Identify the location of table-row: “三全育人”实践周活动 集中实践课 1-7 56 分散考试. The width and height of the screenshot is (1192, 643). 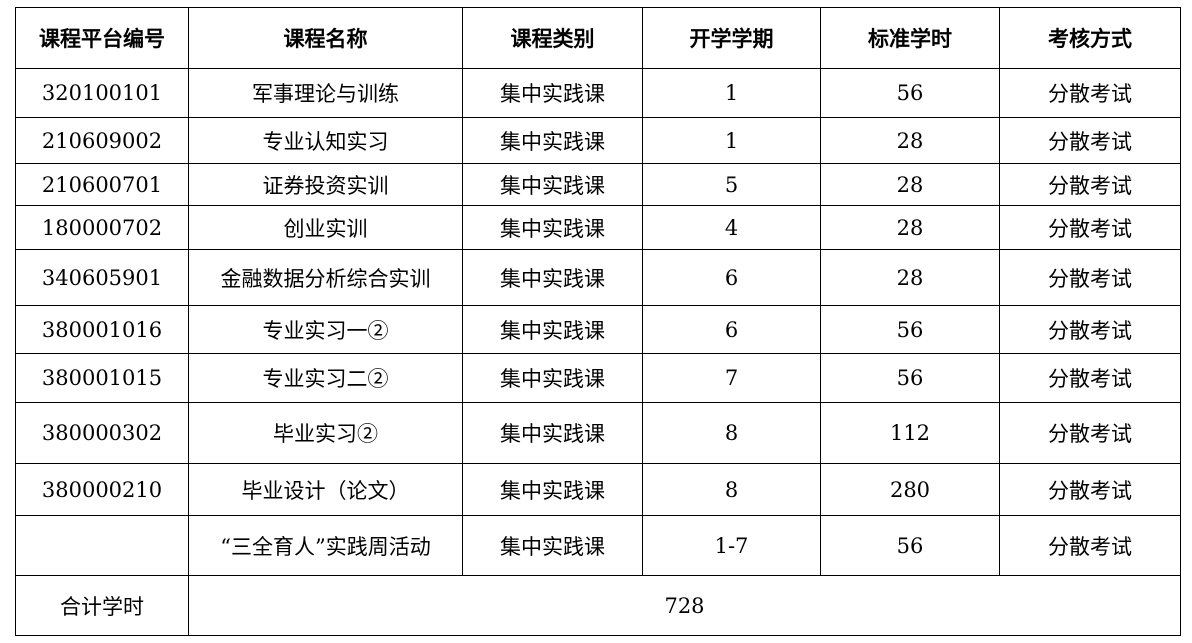
(598, 545).